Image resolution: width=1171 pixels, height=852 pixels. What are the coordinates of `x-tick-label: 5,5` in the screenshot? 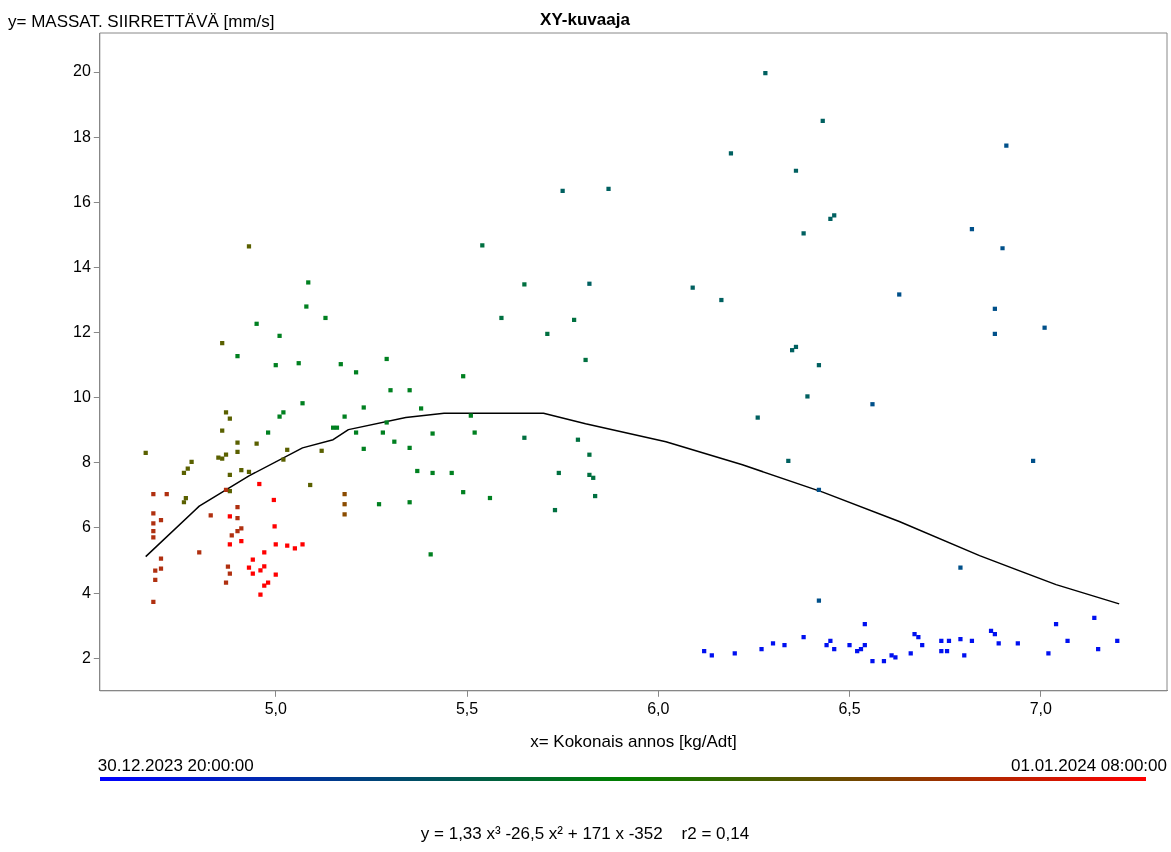 It's located at (467, 708).